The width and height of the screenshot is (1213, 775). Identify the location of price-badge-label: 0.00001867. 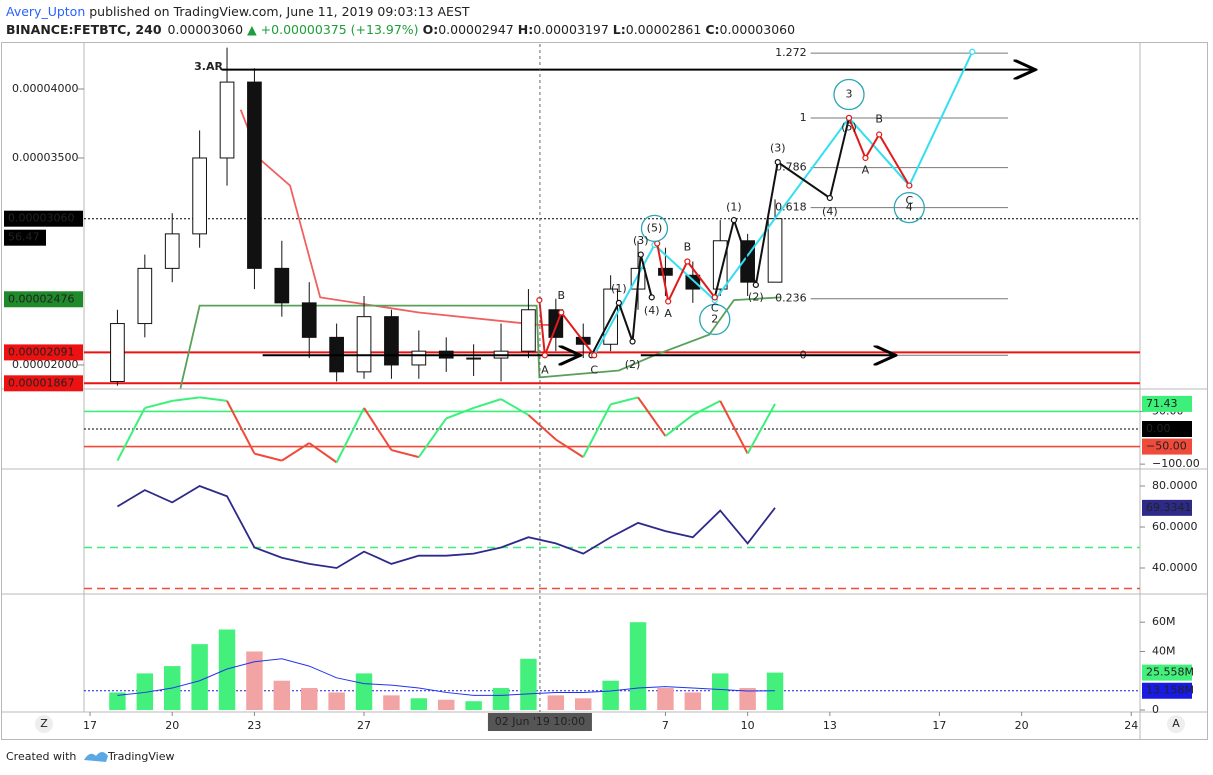
(41, 382).